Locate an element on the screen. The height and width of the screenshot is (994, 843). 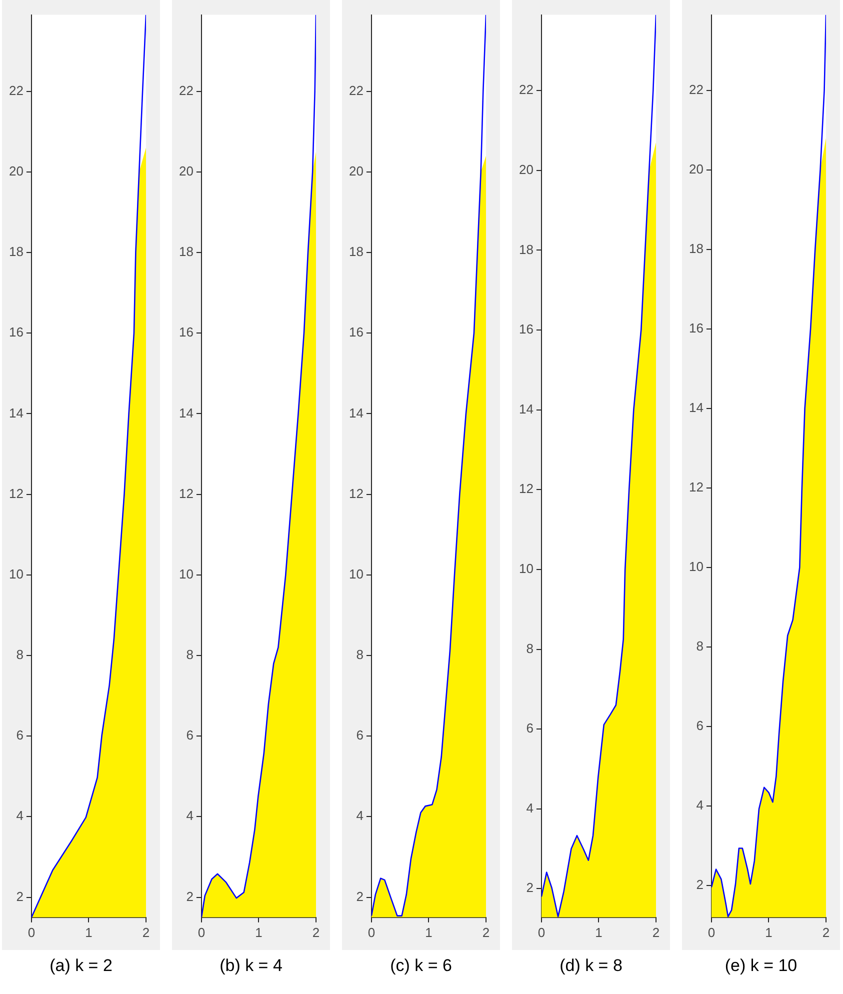
x-axis-title: (d) k = 8 is located at coordinates (591, 966).